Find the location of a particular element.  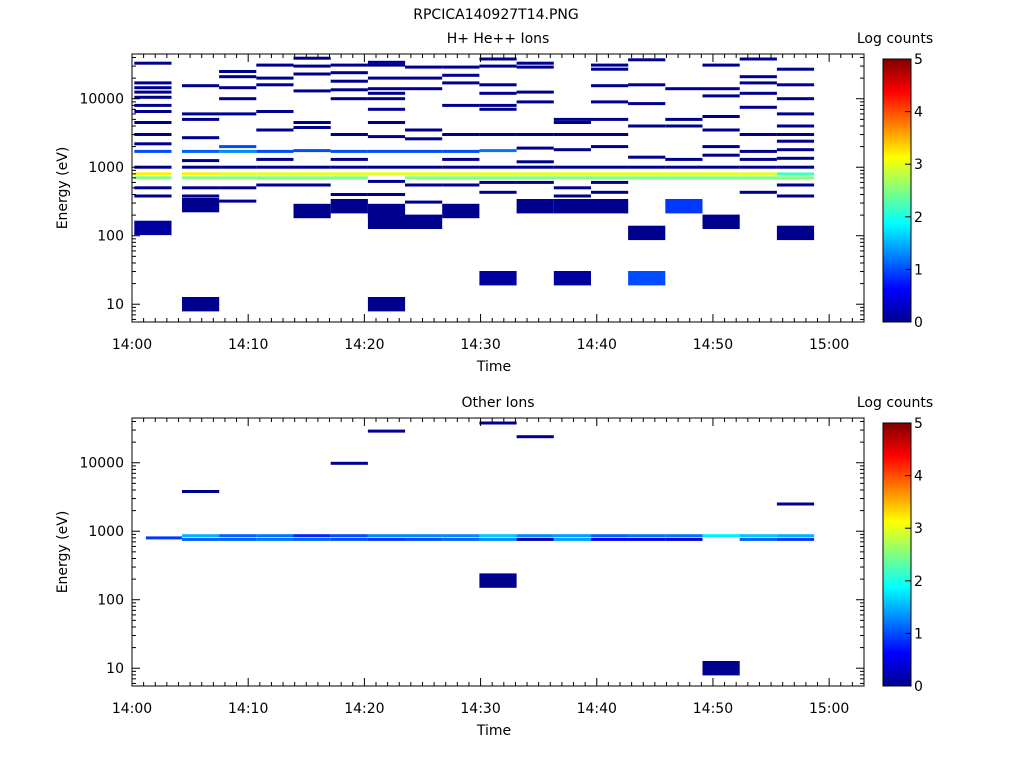

colorbar-tick-label: 5 is located at coordinates (918, 60).